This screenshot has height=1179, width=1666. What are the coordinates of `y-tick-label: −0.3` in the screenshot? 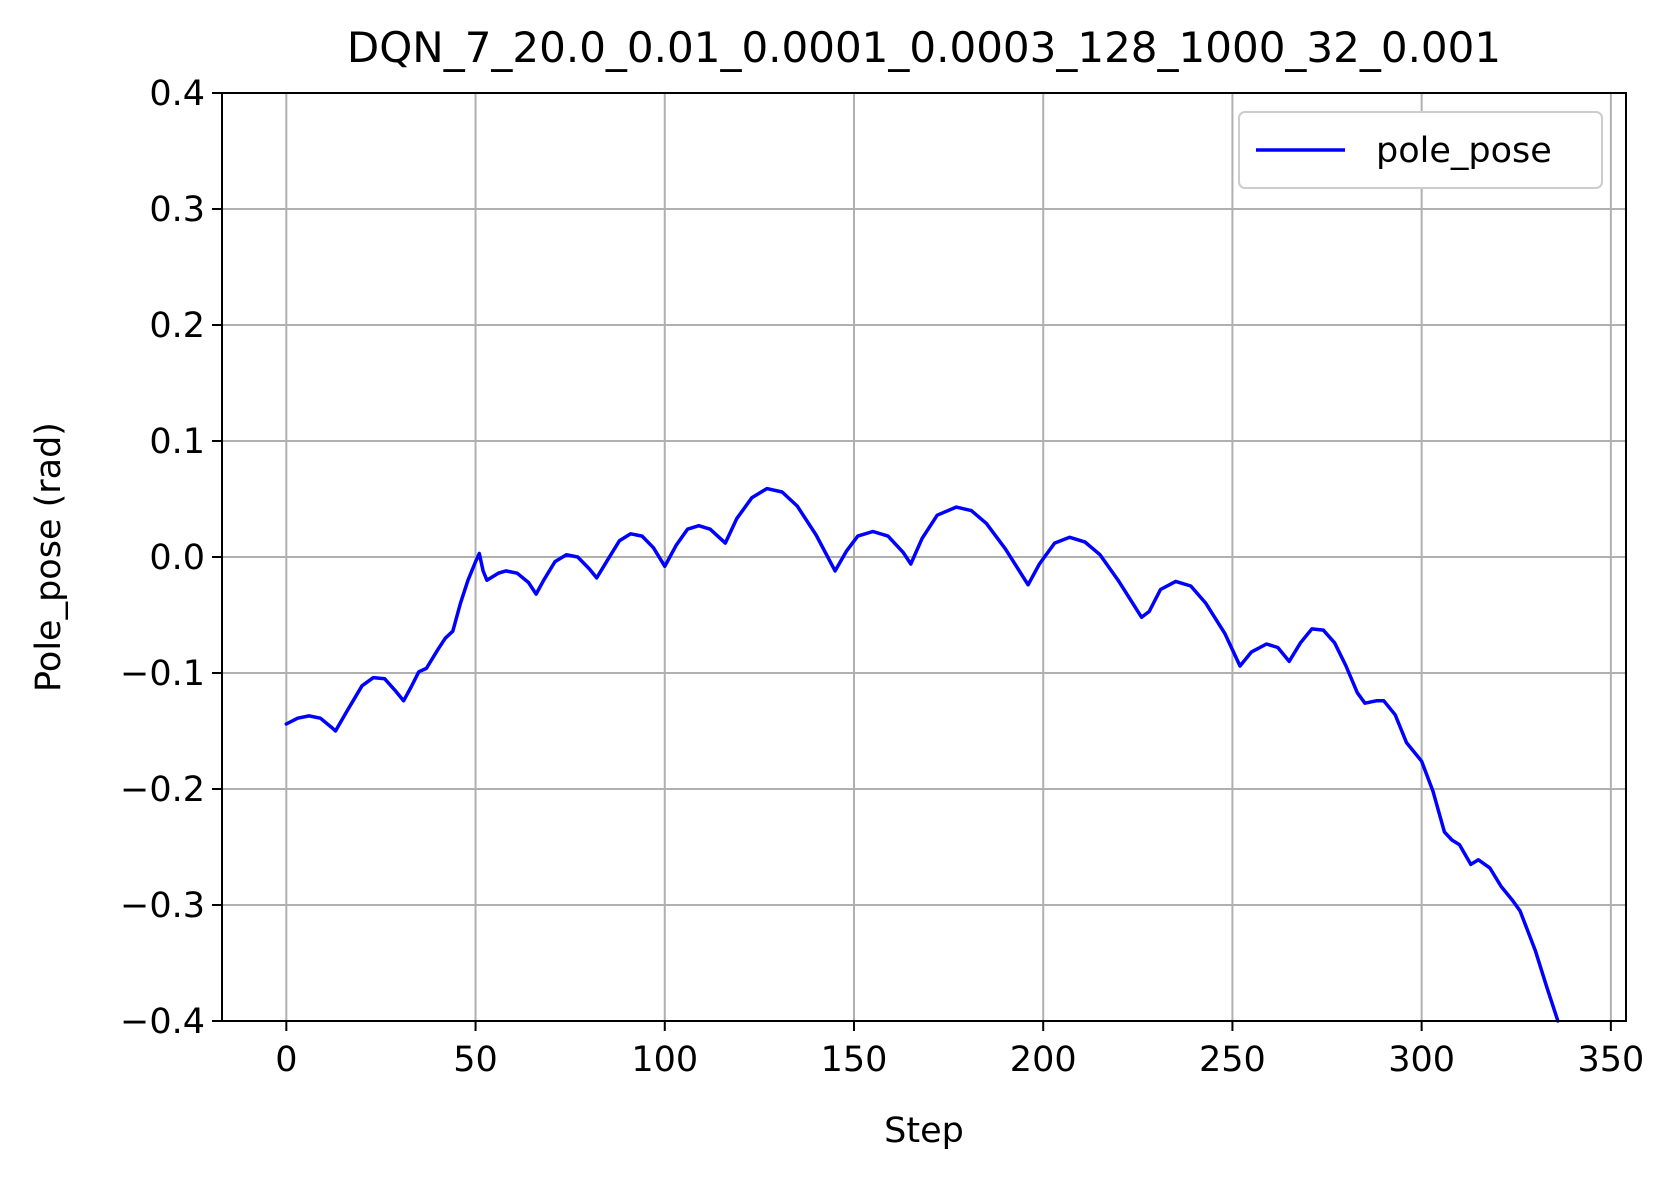 It's located at (162, 906).